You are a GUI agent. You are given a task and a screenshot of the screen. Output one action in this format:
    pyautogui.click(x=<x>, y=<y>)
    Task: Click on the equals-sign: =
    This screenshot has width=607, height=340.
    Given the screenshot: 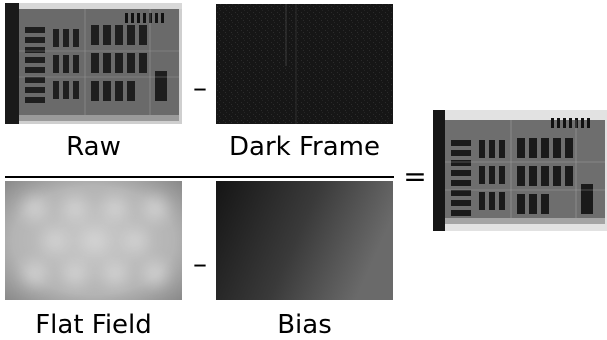 What is the action you would take?
    pyautogui.click(x=415, y=176)
    